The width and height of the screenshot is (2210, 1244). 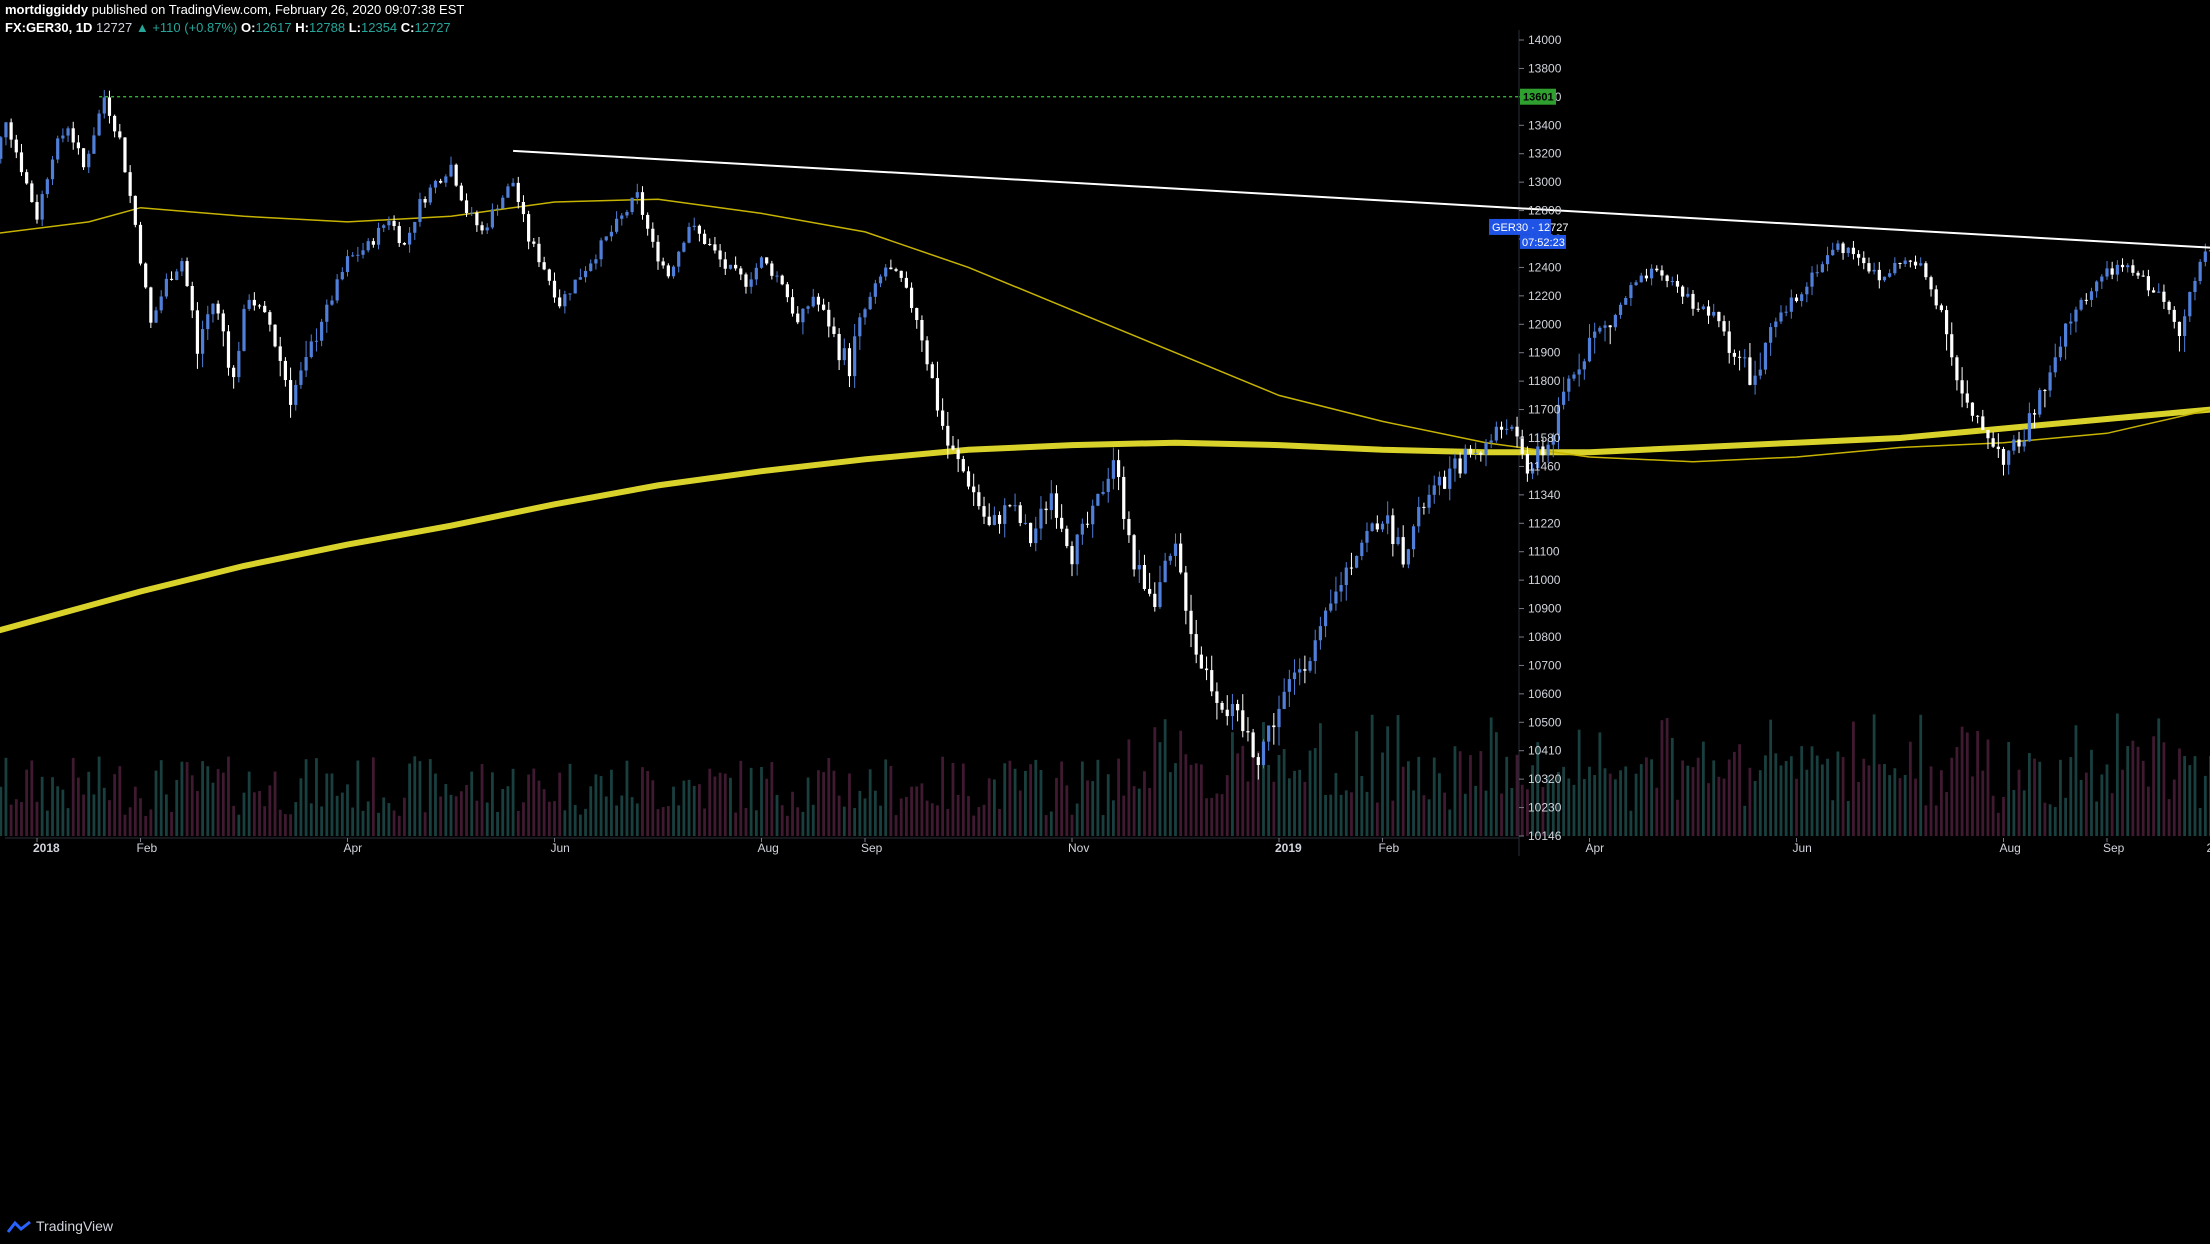 I want to click on y-tick-label: 10320, so click(x=1545, y=779).